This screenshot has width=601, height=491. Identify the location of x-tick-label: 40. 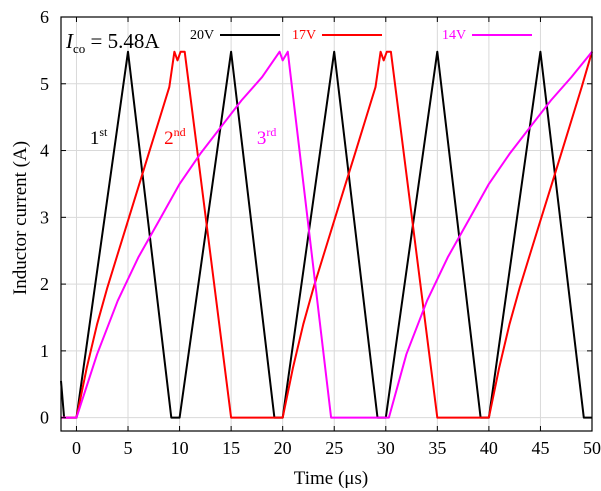
(489, 448).